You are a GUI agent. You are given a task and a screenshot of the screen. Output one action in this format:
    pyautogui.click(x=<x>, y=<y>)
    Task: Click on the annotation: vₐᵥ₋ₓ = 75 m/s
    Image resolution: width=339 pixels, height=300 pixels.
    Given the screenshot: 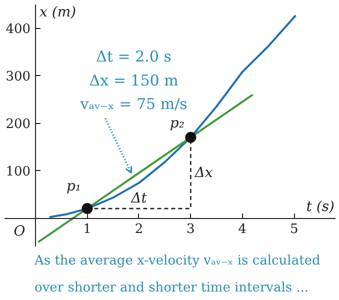 What is the action you would take?
    pyautogui.click(x=133, y=104)
    